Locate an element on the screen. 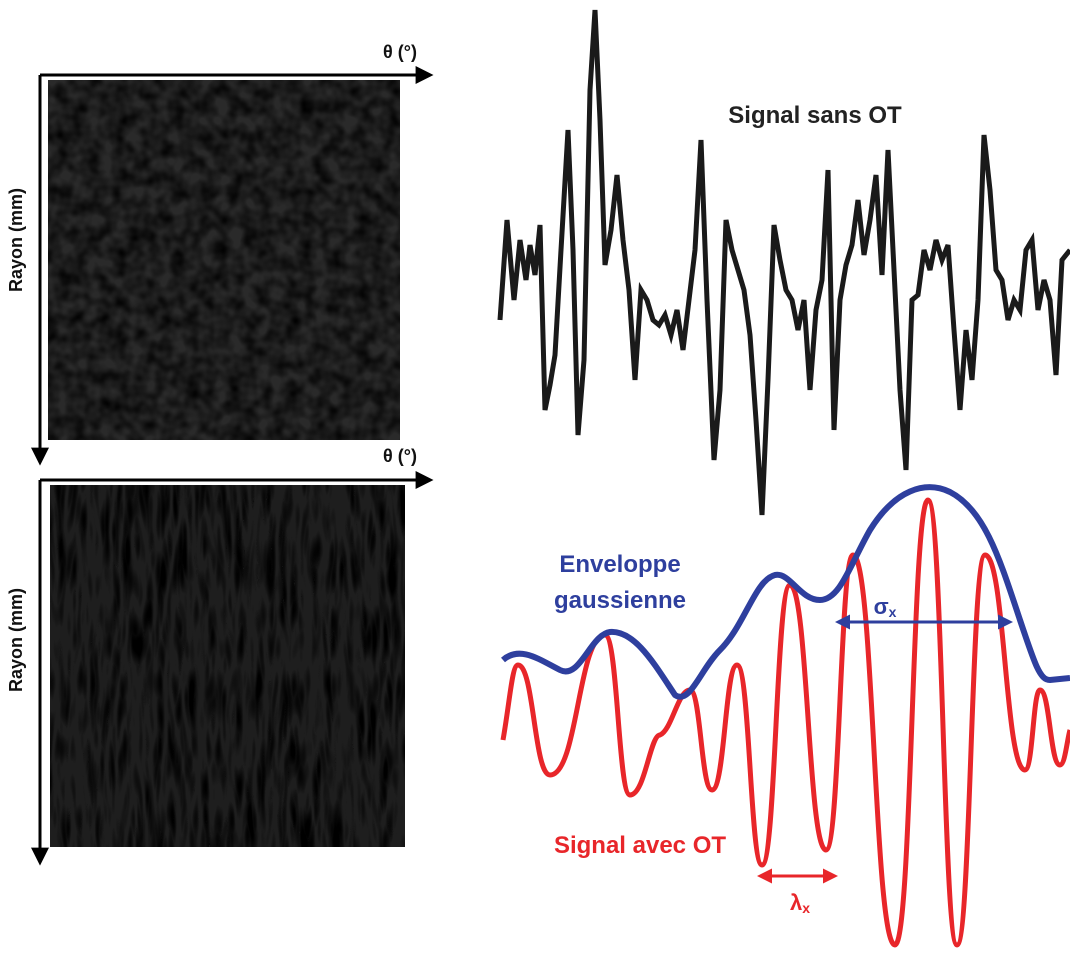 Image resolution: width=1070 pixels, height=955 pixels. gaussian-envelope is located at coordinates (785, 592).